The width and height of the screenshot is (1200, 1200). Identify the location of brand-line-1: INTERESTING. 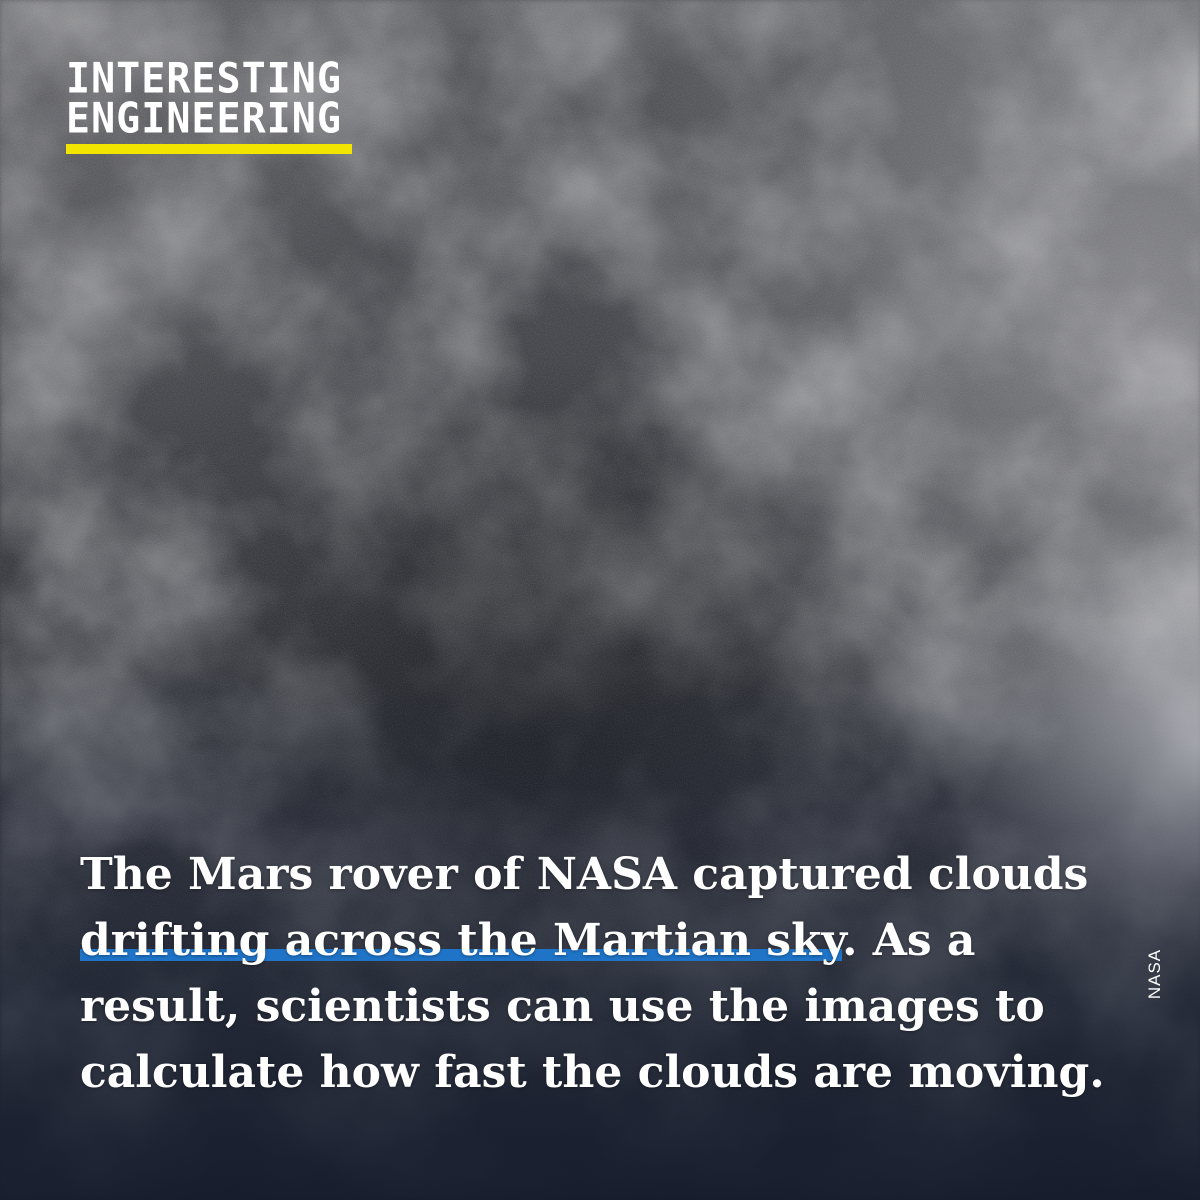
(204, 79).